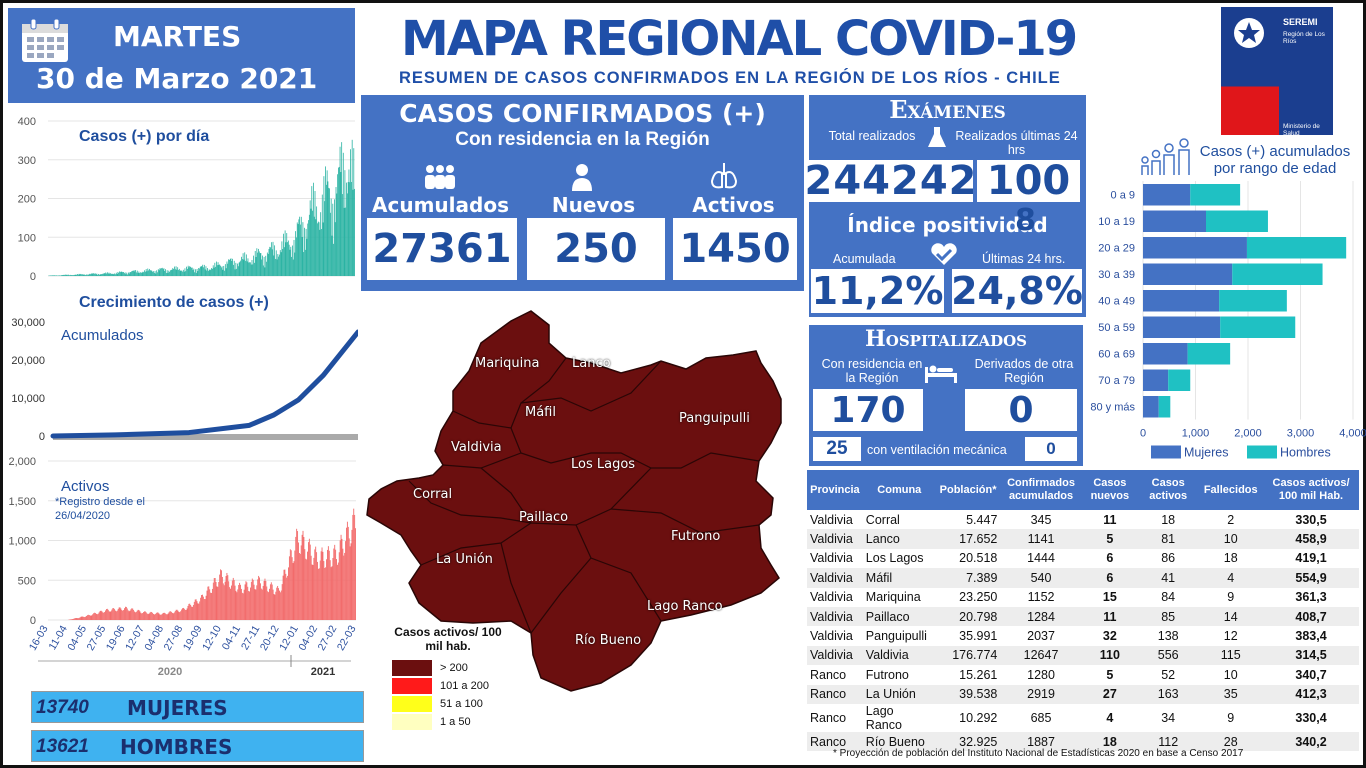 This screenshot has width=1366, height=768. What do you see at coordinates (186, 199) in the screenshot?
I see `daily-cases-chart: 0 100 200 300 400` at bounding box center [186, 199].